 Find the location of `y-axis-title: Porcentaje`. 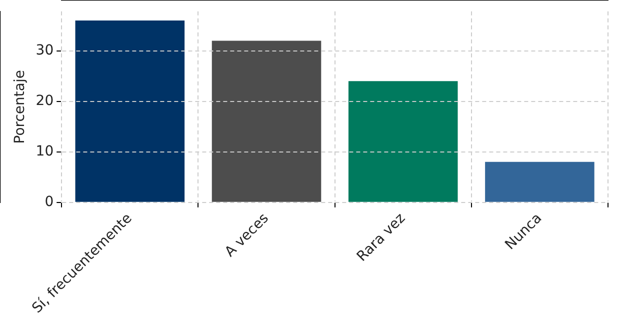

y-axis-title: Porcentaje is located at coordinates (20, 107).